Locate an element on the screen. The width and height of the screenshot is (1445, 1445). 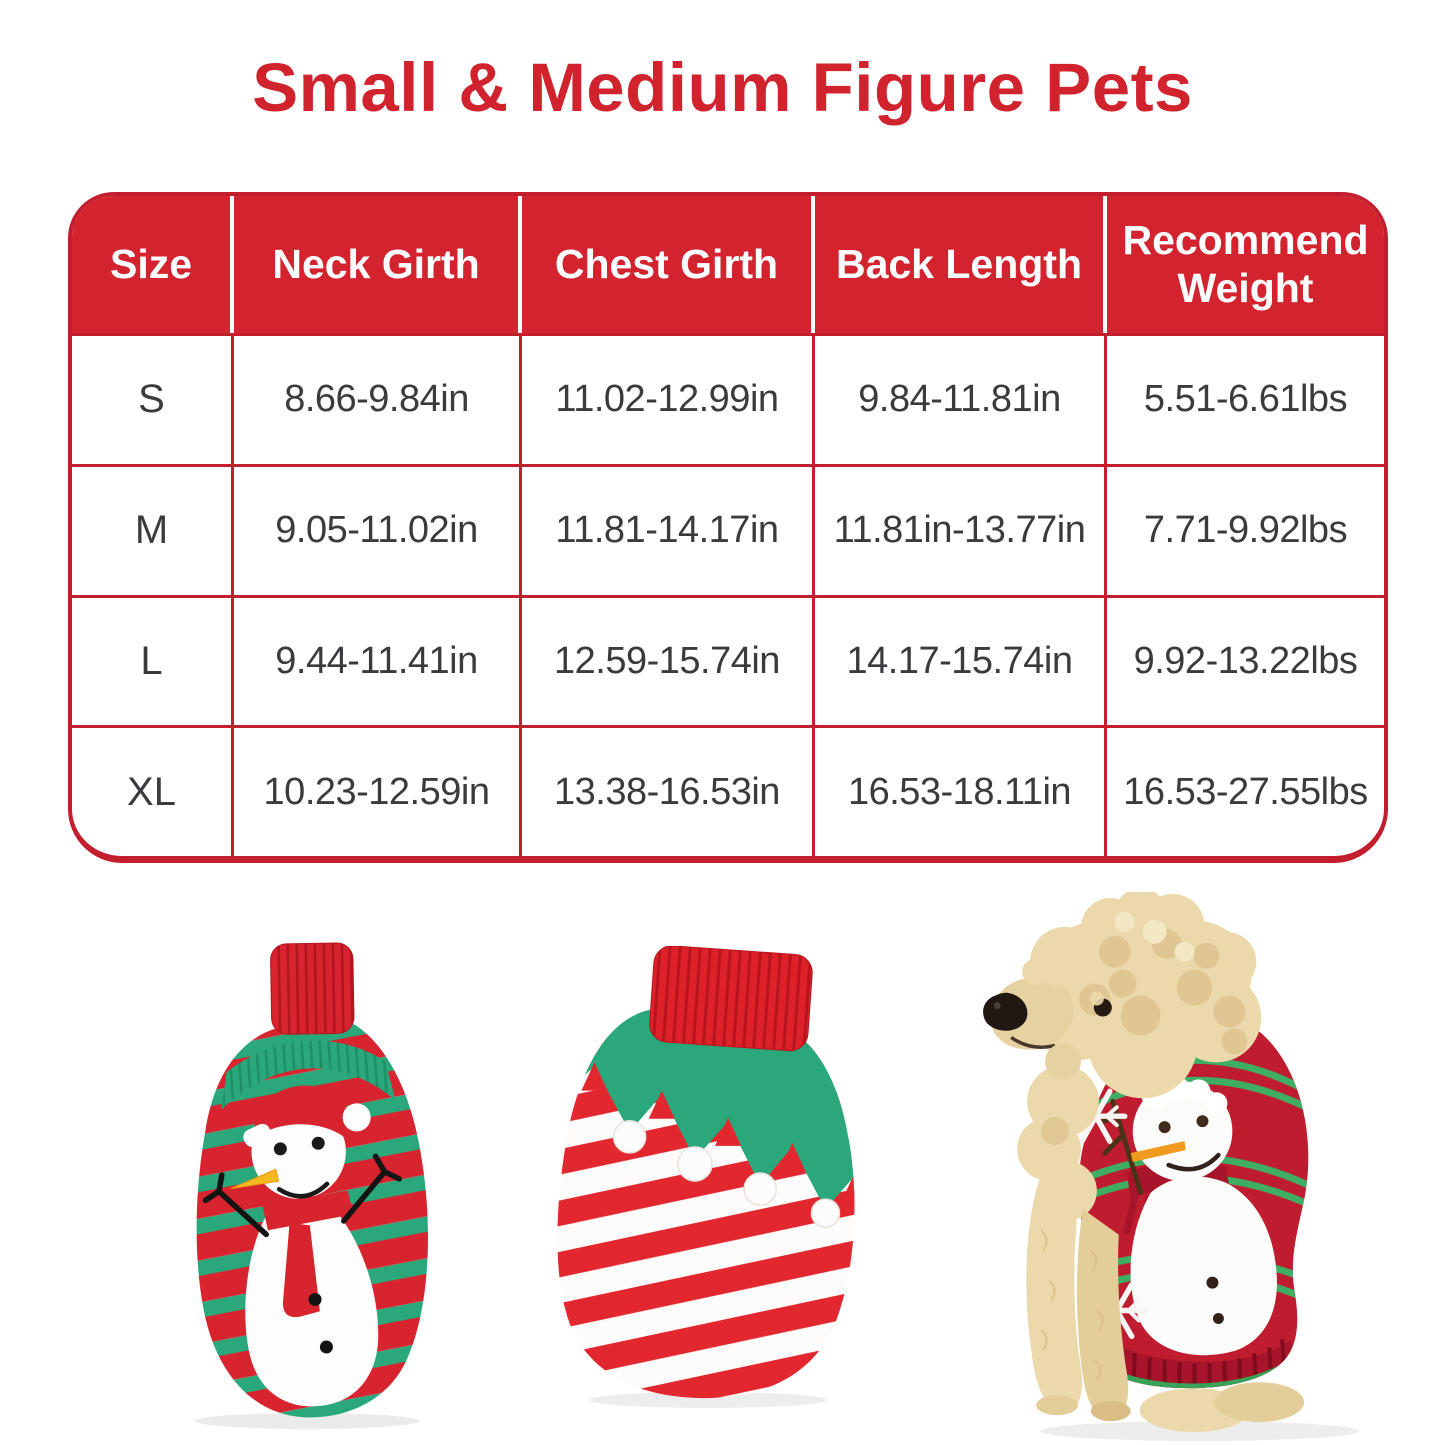
elf-striped-sweater-photo is located at coordinates (717, 1177).